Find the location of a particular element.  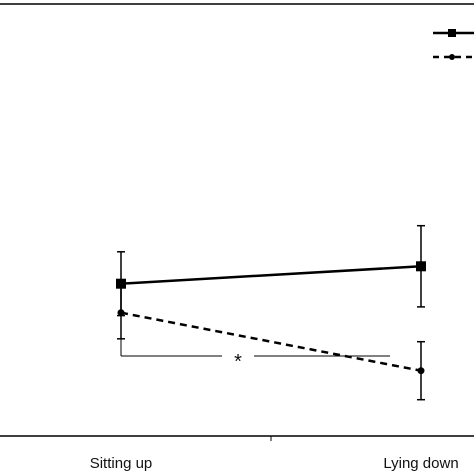

series-lines is located at coordinates (271, 318).